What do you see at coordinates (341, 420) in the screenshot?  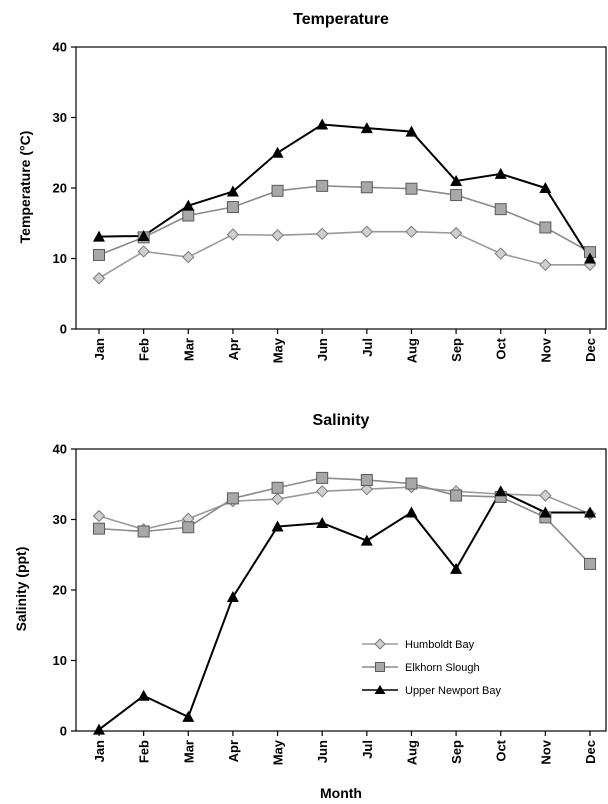 I see `chart-title: Salinity` at bounding box center [341, 420].